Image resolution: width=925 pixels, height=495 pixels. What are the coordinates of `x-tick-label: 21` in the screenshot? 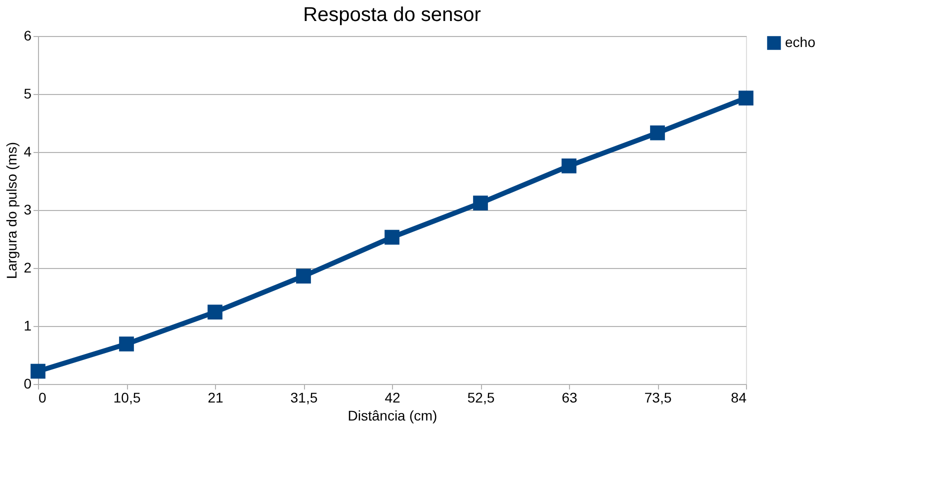 It's located at (216, 398).